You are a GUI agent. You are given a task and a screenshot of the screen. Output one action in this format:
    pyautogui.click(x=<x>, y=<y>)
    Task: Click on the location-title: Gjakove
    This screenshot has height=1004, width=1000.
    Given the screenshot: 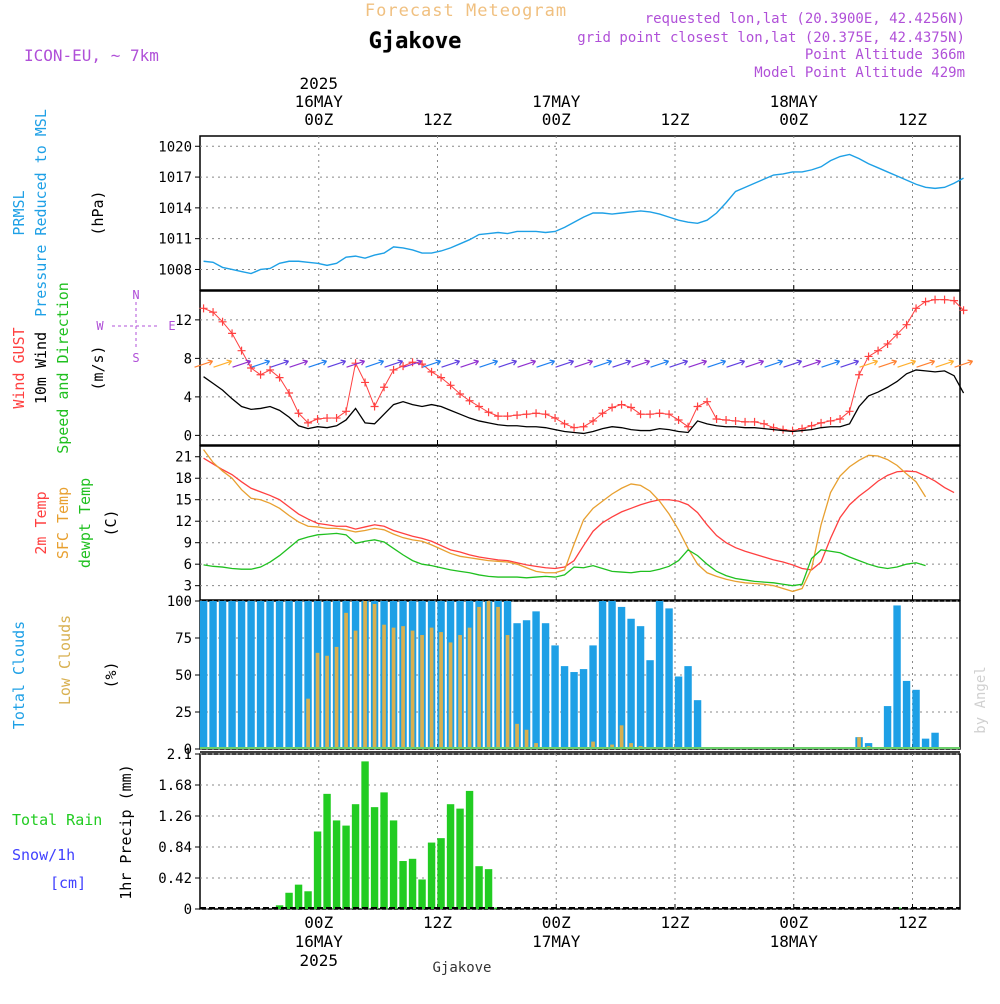 What is the action you would take?
    pyautogui.click(x=415, y=41)
    